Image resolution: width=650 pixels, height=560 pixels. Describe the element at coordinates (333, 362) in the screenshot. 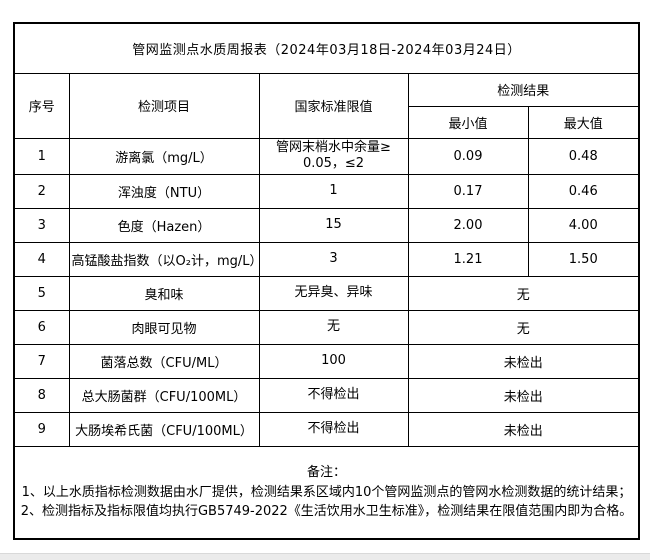

I see `row-limit: 100` at that location.